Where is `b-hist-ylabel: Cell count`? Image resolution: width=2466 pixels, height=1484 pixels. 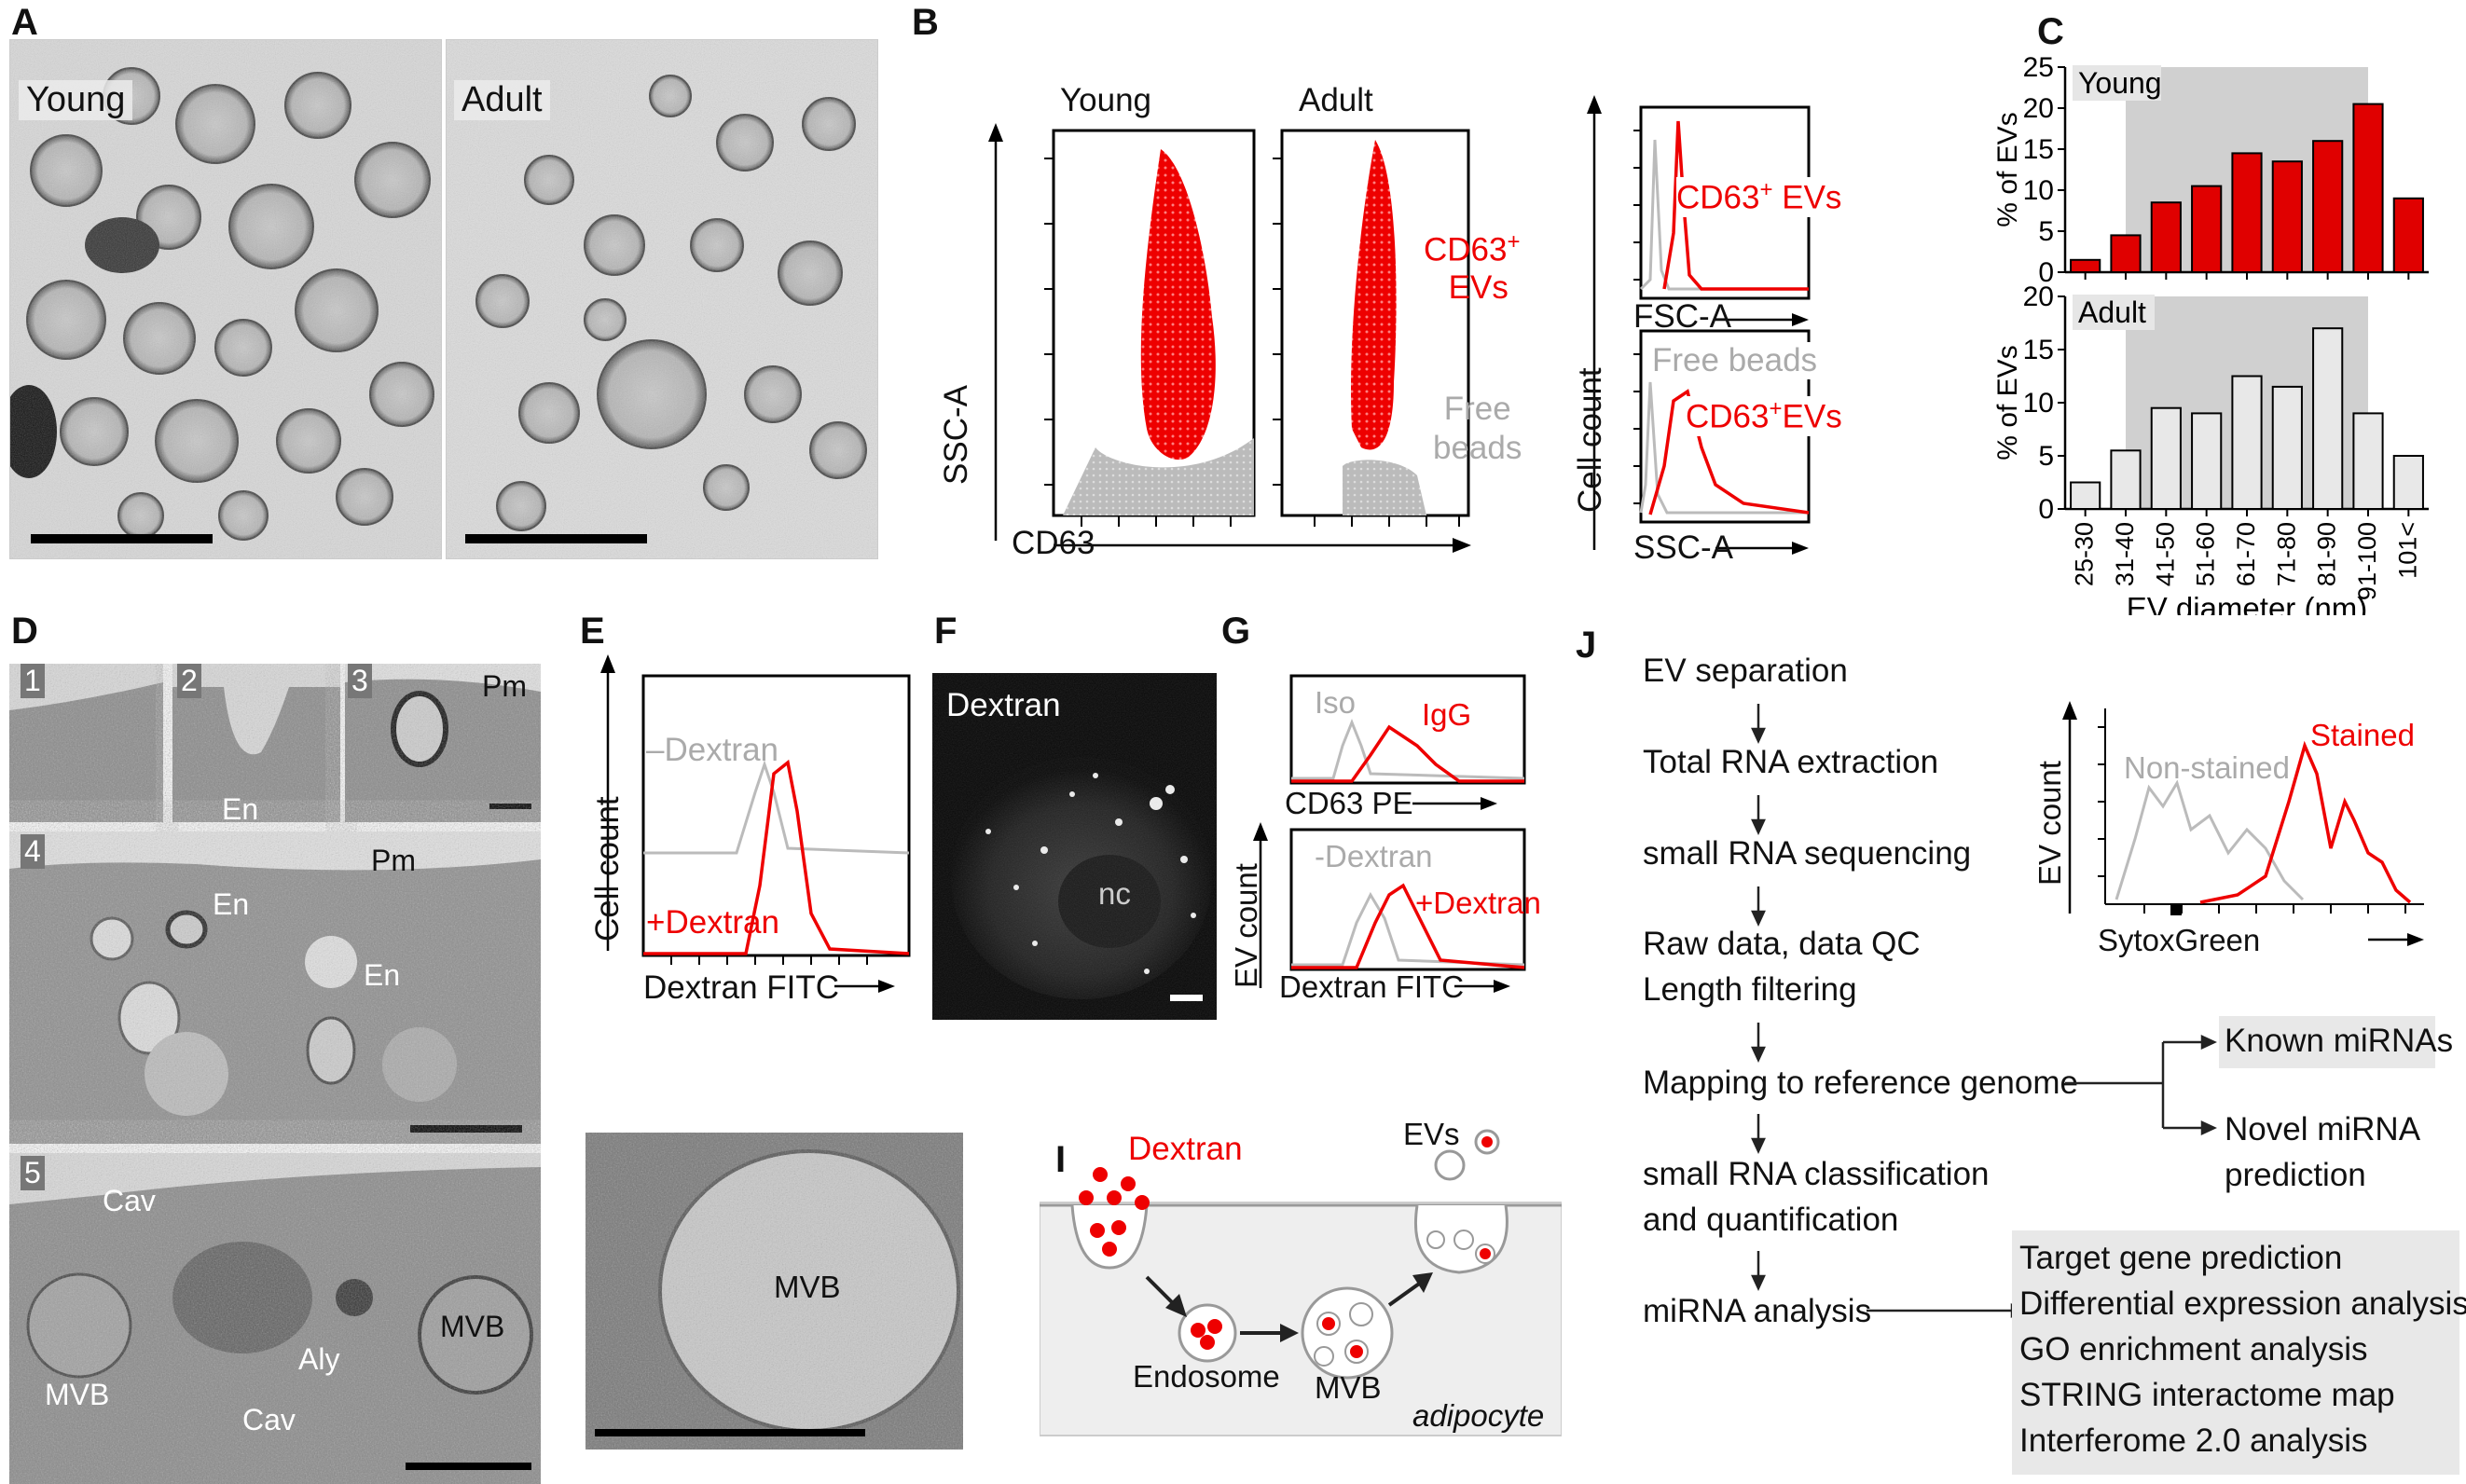 b-hist-ylabel: Cell count is located at coordinates (1590, 440).